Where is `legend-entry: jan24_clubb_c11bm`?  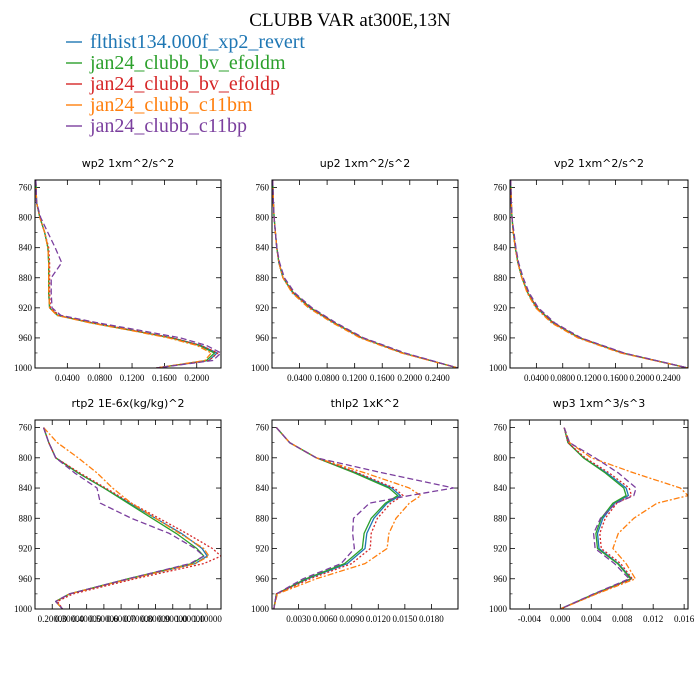
legend-entry: jan24_clubb_c11bm is located at coordinates (159, 105).